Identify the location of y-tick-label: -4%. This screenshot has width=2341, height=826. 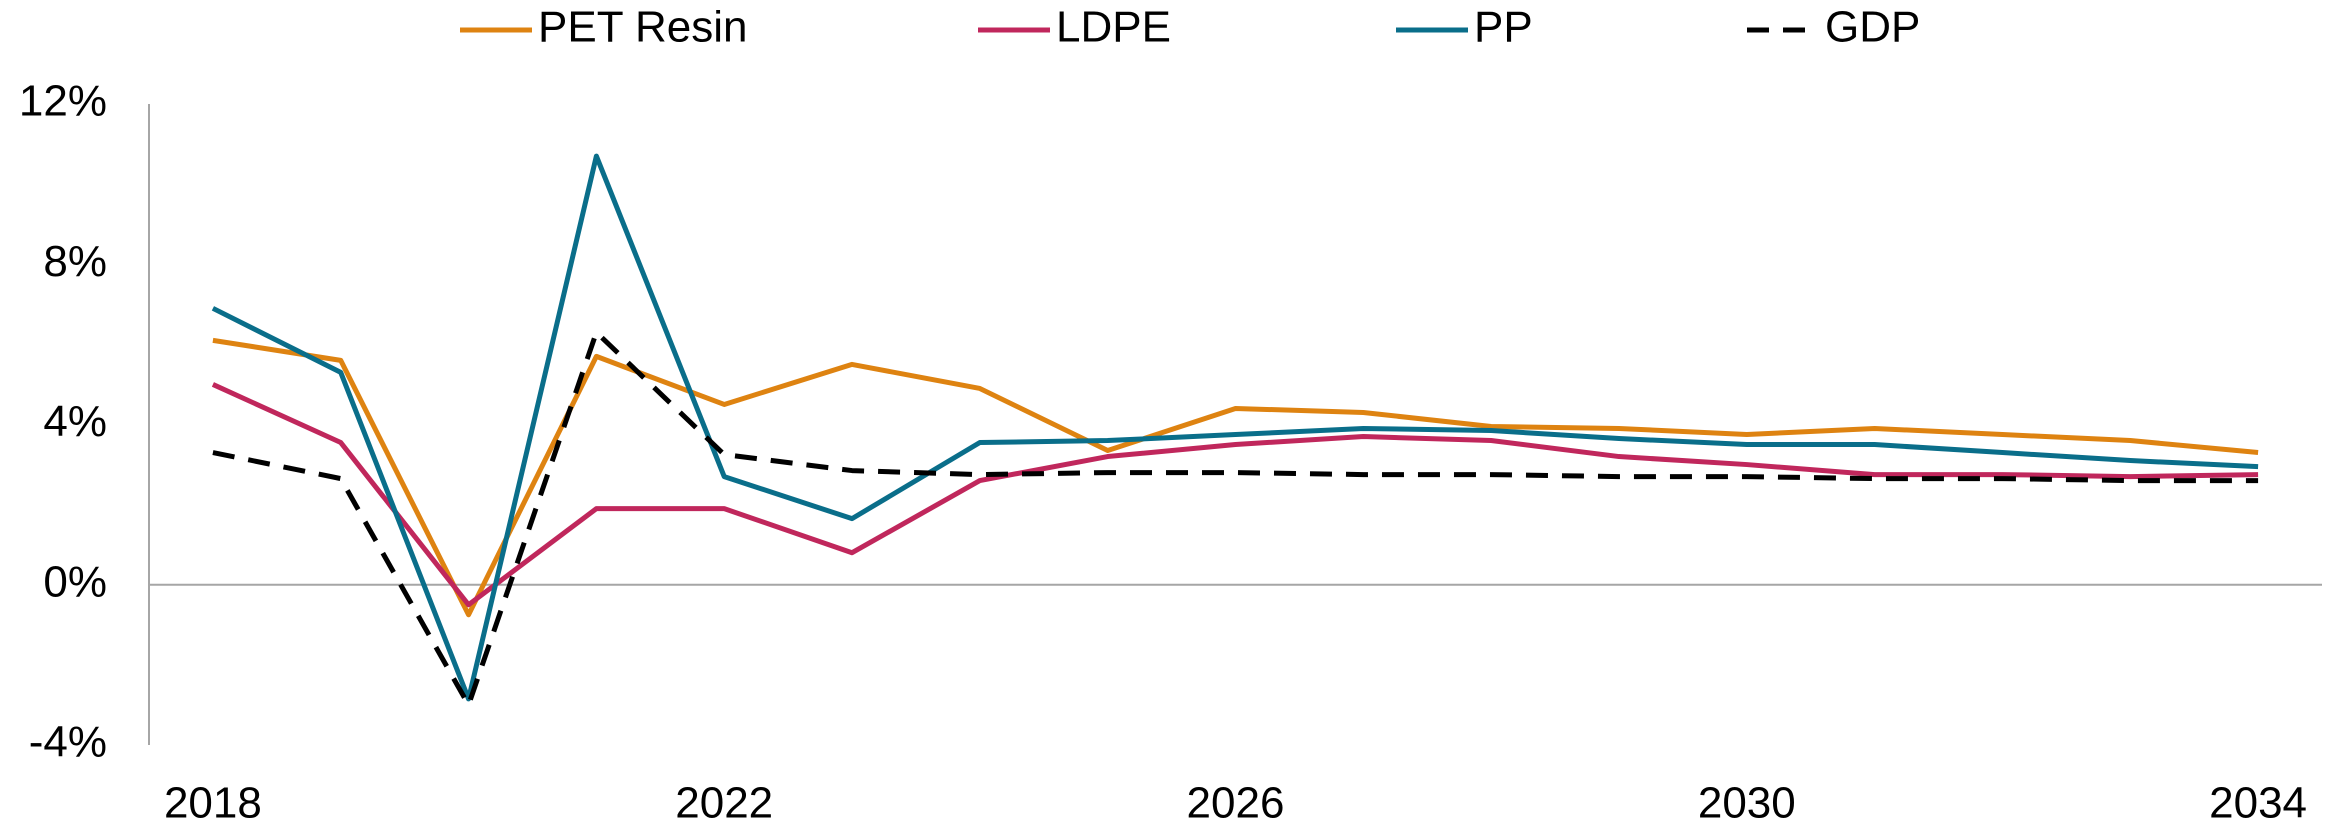
(68, 742).